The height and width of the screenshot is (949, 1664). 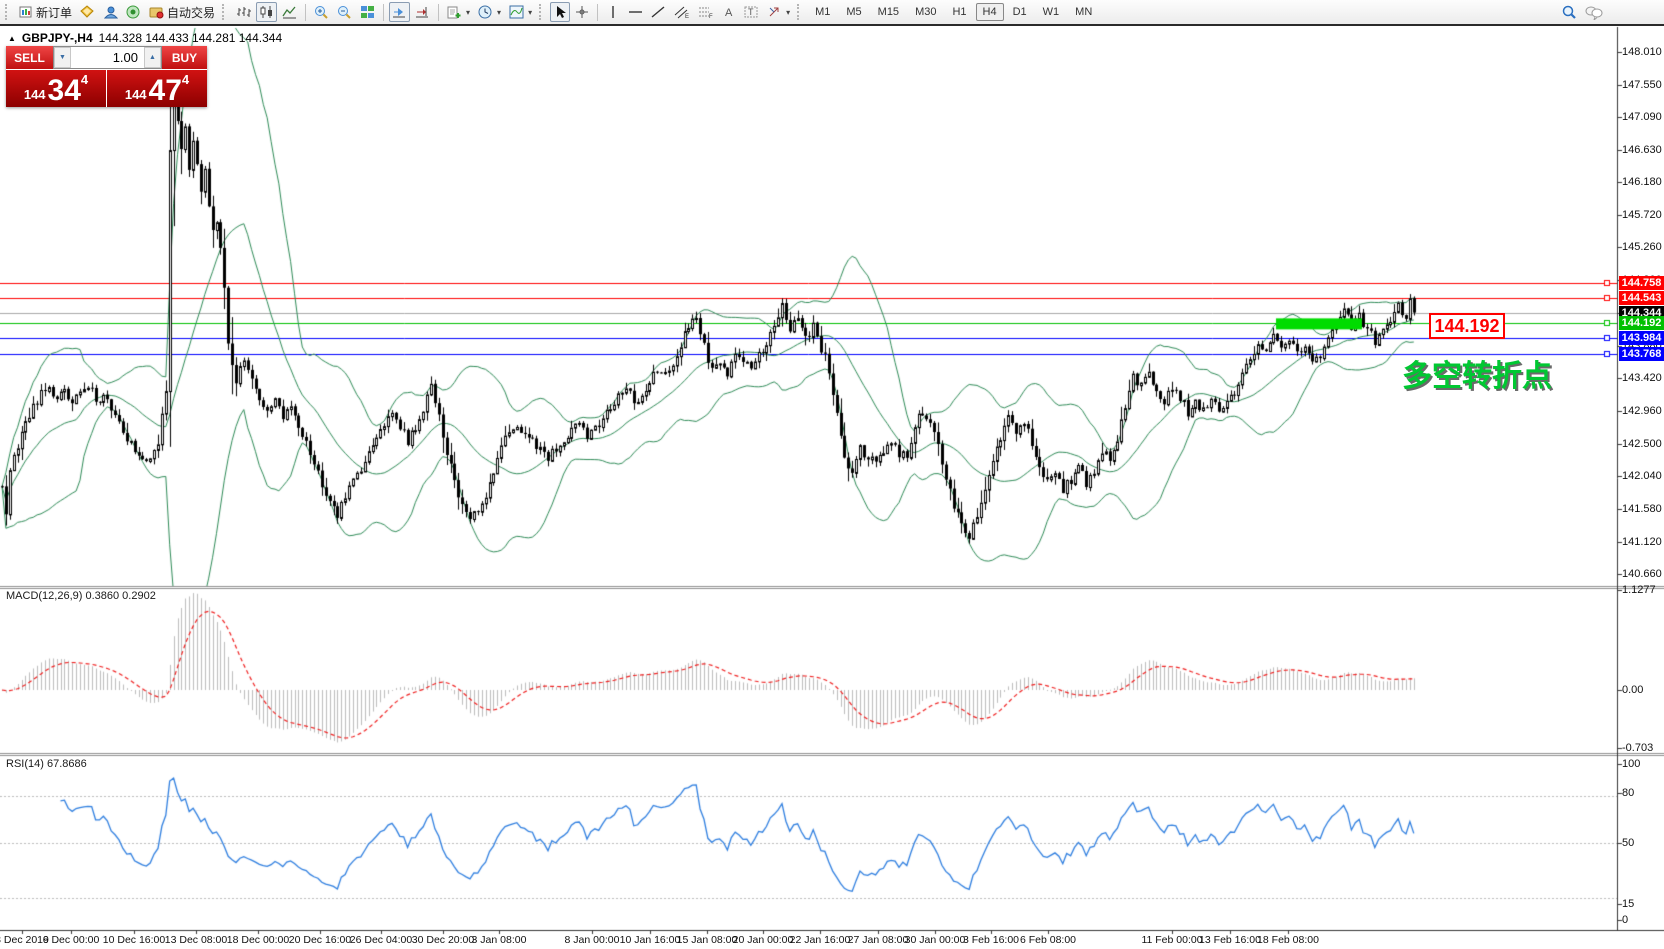 What do you see at coordinates (1084, 12) in the screenshot?
I see `timeframe-mn: MN` at bounding box center [1084, 12].